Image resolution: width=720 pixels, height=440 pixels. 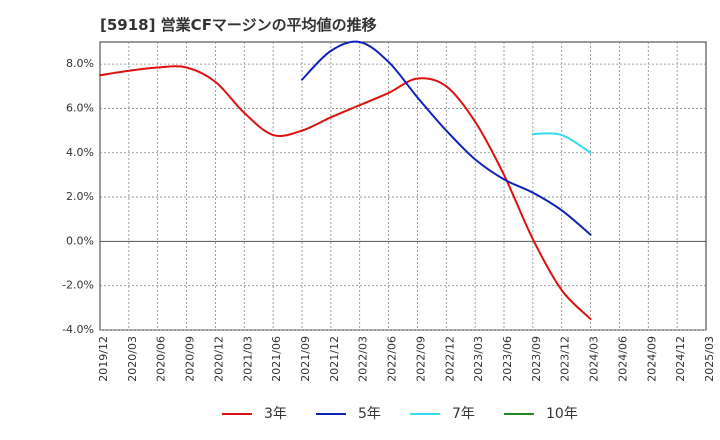 What do you see at coordinates (507, 359) in the screenshot?
I see `x-tick-label: 2023/06` at bounding box center [507, 359].